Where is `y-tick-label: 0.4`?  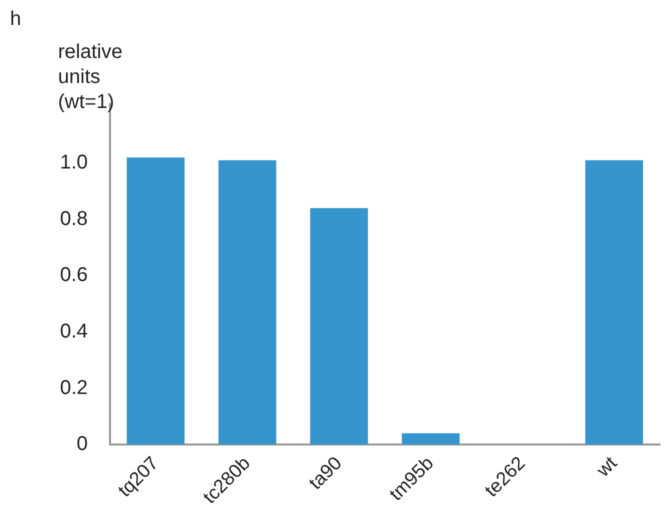 y-tick-label: 0.4 is located at coordinates (74, 331).